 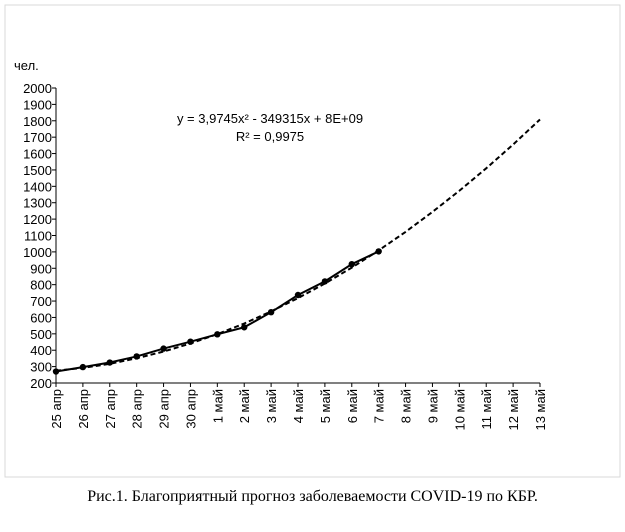 I want to click on x-tick-label: 9 май, so click(x=432, y=406).